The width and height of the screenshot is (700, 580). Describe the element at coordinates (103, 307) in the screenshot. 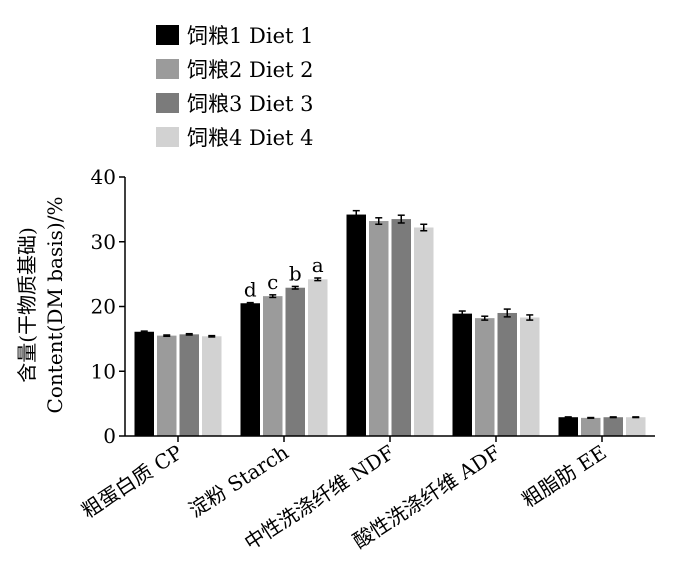

I see `y-tick-label-3: 20` at that location.